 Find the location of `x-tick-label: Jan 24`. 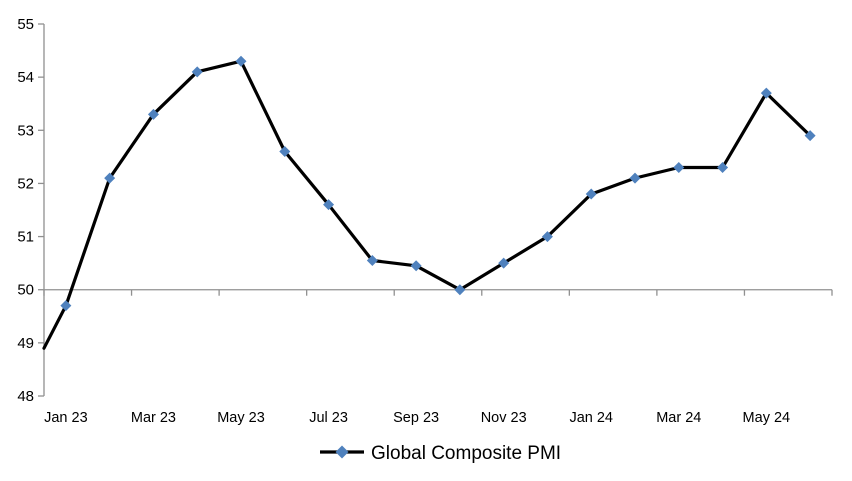

x-tick-label: Jan 24 is located at coordinates (591, 418).